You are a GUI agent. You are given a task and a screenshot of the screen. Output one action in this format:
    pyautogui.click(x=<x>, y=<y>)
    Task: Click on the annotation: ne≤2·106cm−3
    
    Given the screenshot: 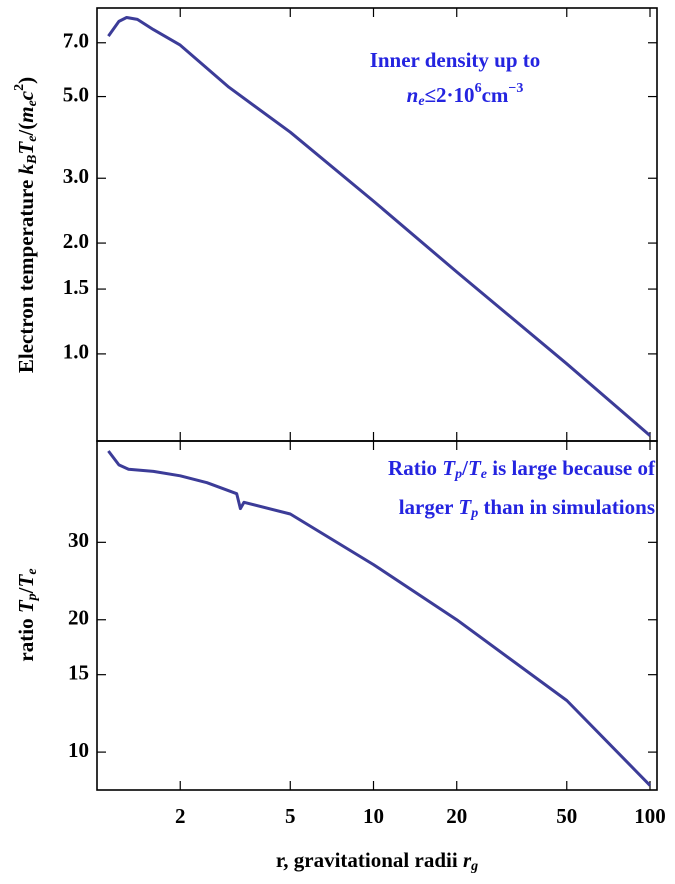 What is the action you would take?
    pyautogui.click(x=465, y=95)
    